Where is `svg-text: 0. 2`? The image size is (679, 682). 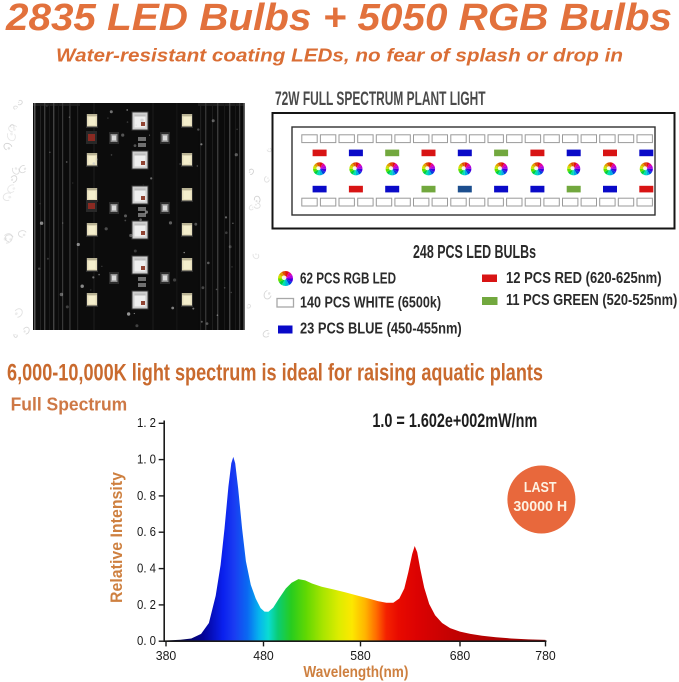 svg-text: 0. 2 is located at coordinates (146, 605).